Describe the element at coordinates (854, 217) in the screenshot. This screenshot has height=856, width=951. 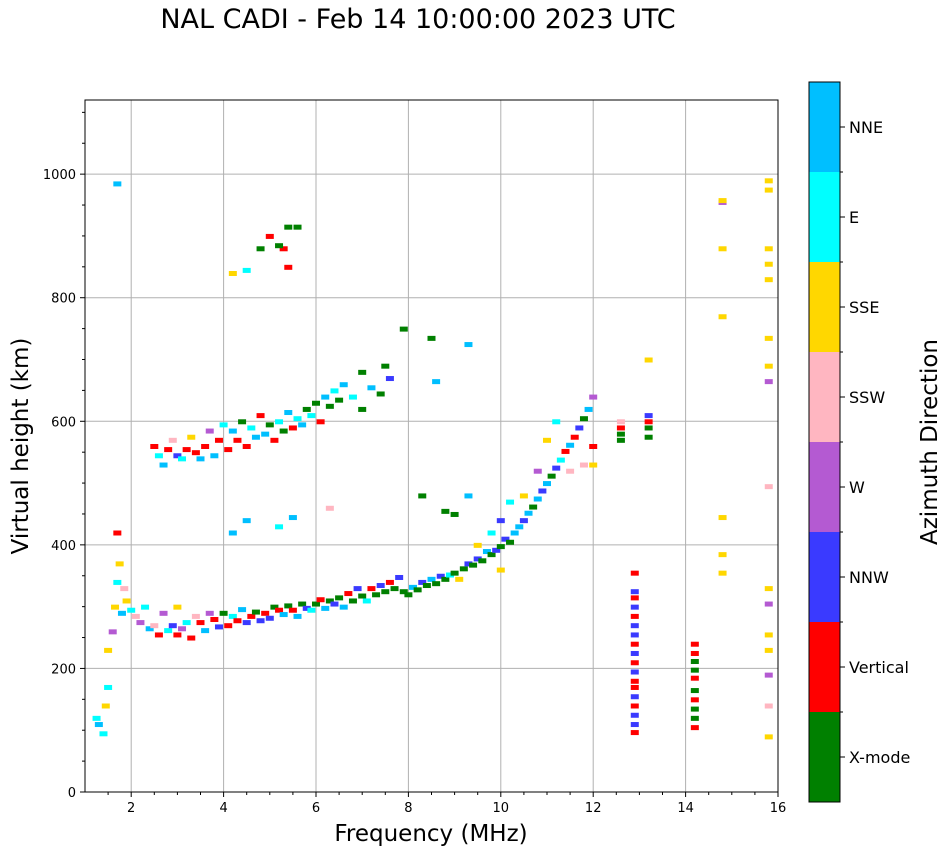
I see `colorbar-tick-label: E` at that location.